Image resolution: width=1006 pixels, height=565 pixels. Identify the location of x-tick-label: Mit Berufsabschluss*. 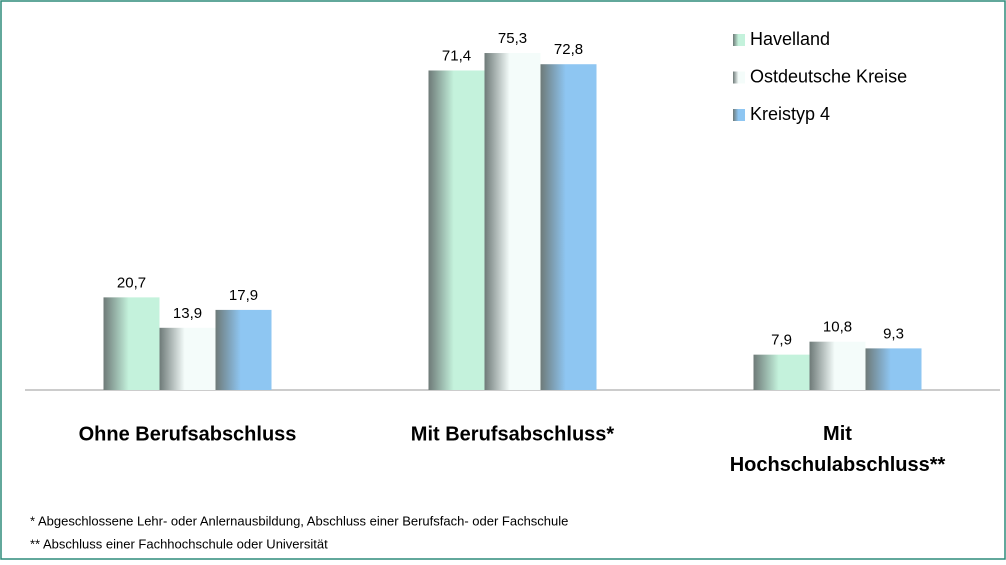
(513, 434).